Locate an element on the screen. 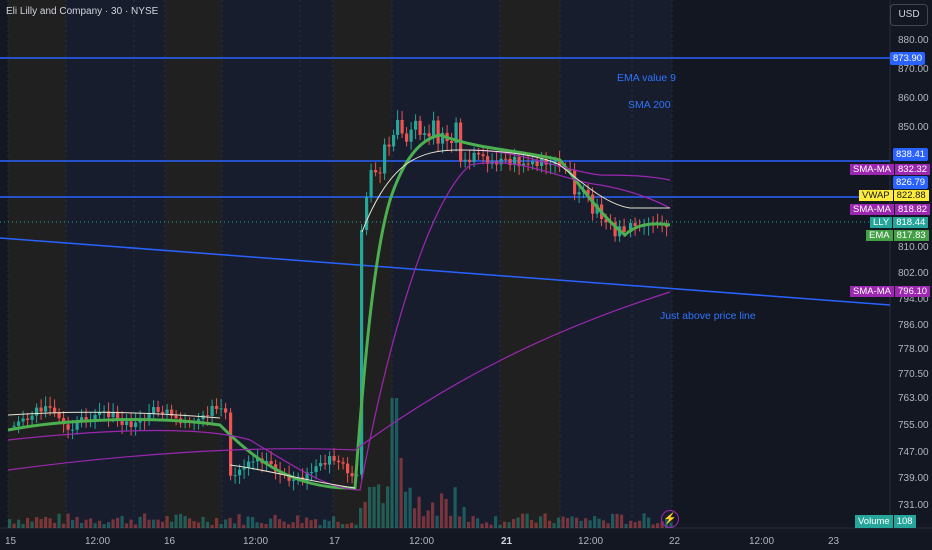  price-tick: 731.00 is located at coordinates (913, 505).